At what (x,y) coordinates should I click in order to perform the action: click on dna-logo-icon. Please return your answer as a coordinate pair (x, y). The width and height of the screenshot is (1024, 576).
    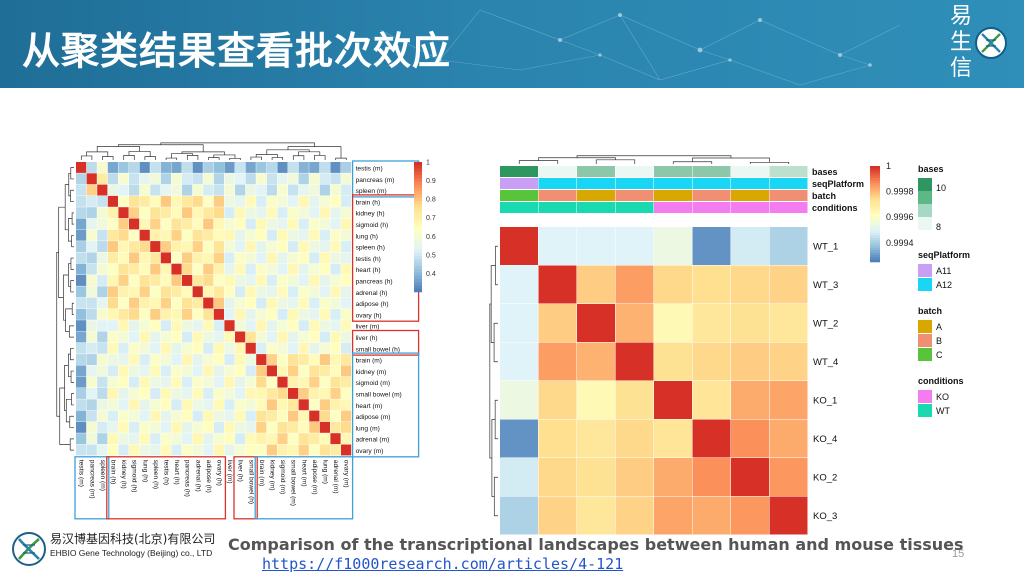
    Looking at the image, I should click on (29, 549).